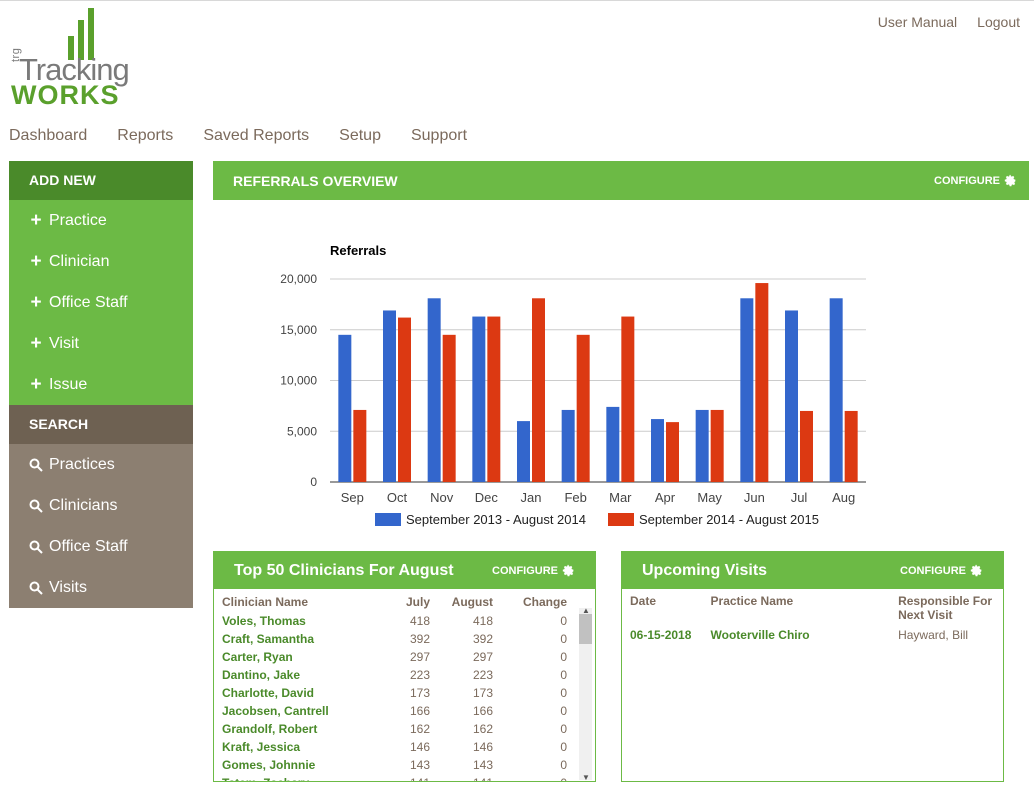 This screenshot has width=1034, height=787. What do you see at coordinates (101, 505) in the screenshot?
I see `search-clinicians-item: Clinicians` at bounding box center [101, 505].